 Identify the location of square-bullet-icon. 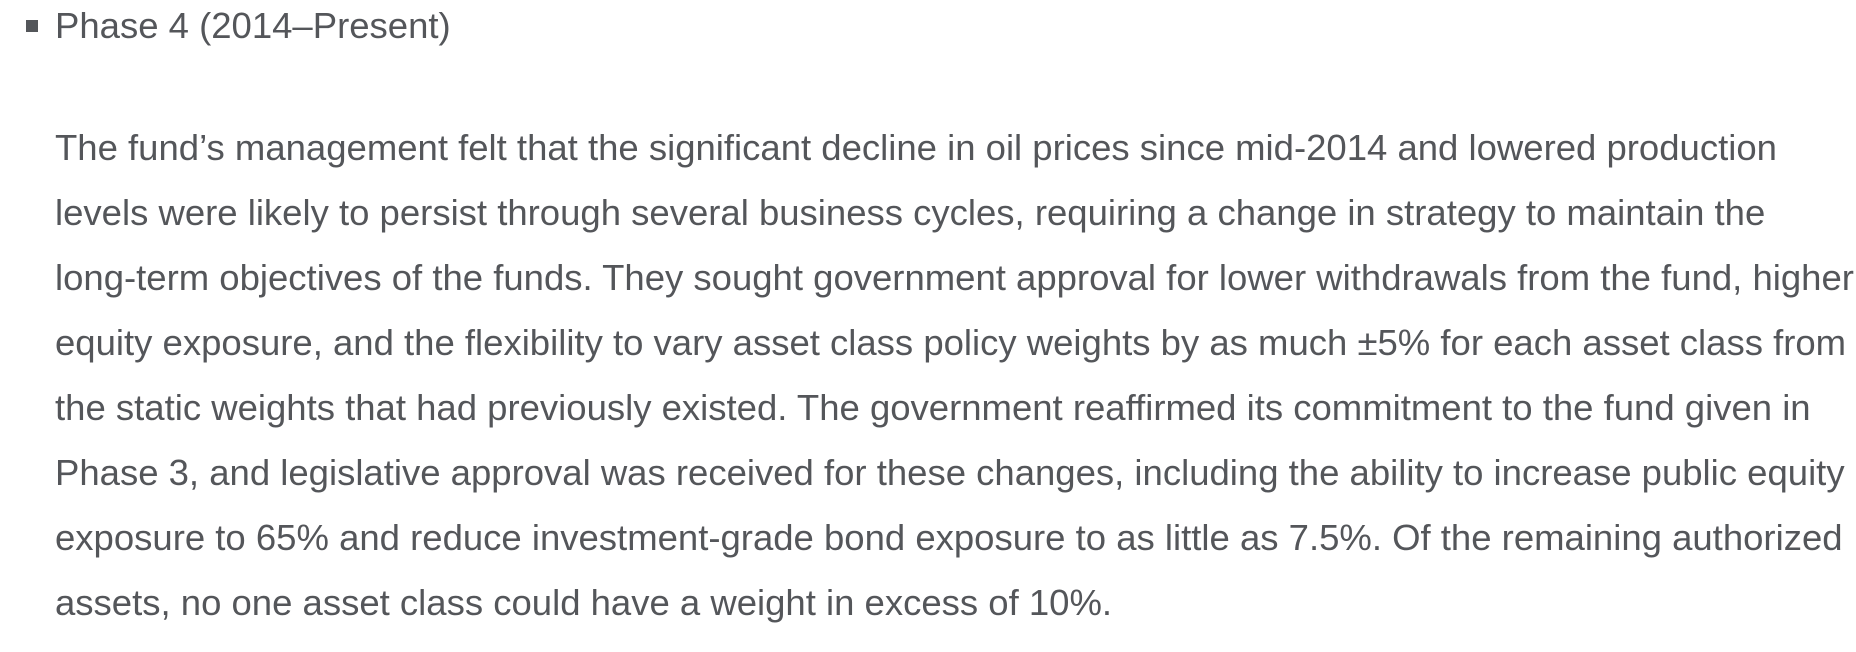
(32, 26).